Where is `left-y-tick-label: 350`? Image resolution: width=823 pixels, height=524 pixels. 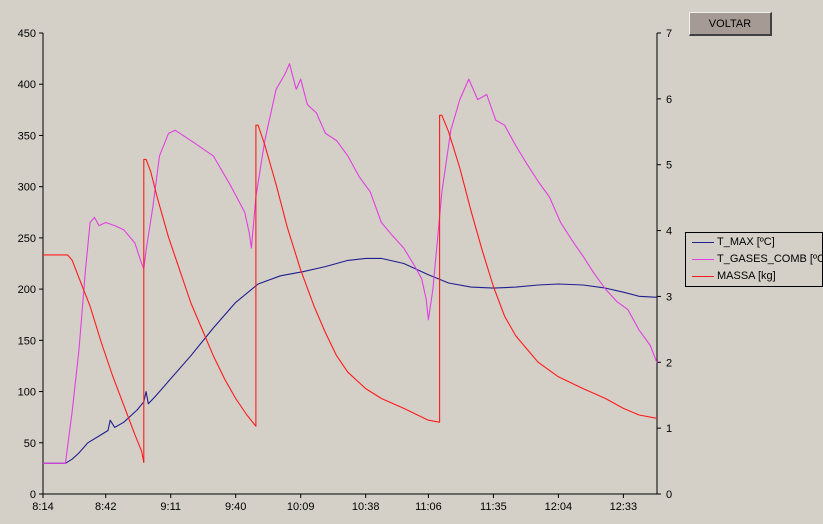
left-y-tick-label: 350 is located at coordinates (27, 136).